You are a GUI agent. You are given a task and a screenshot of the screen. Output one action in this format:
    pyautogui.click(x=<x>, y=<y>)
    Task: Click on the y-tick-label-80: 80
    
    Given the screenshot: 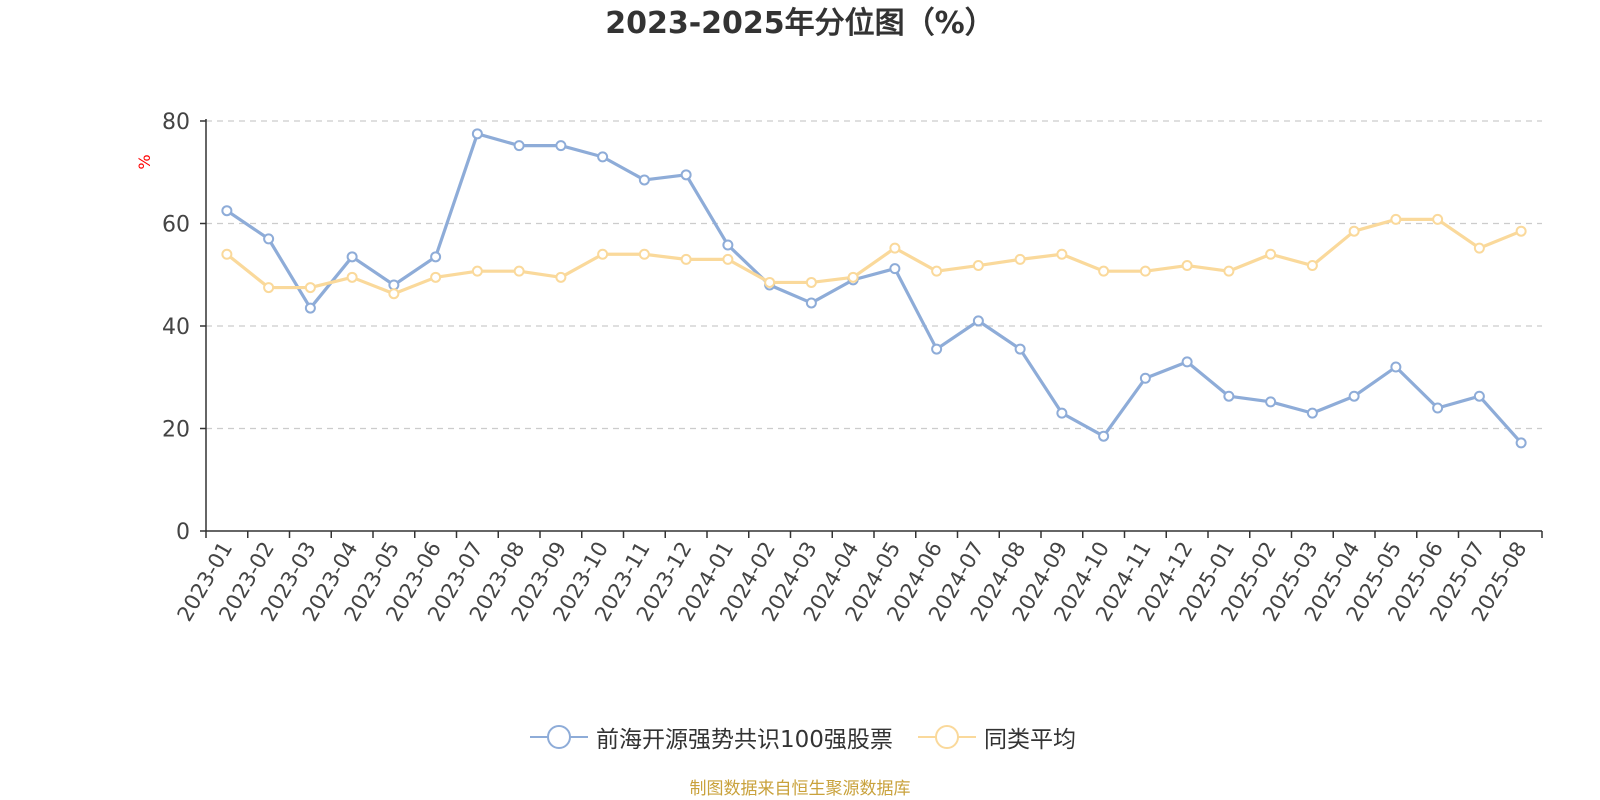 What is the action you would take?
    pyautogui.click(x=176, y=122)
    